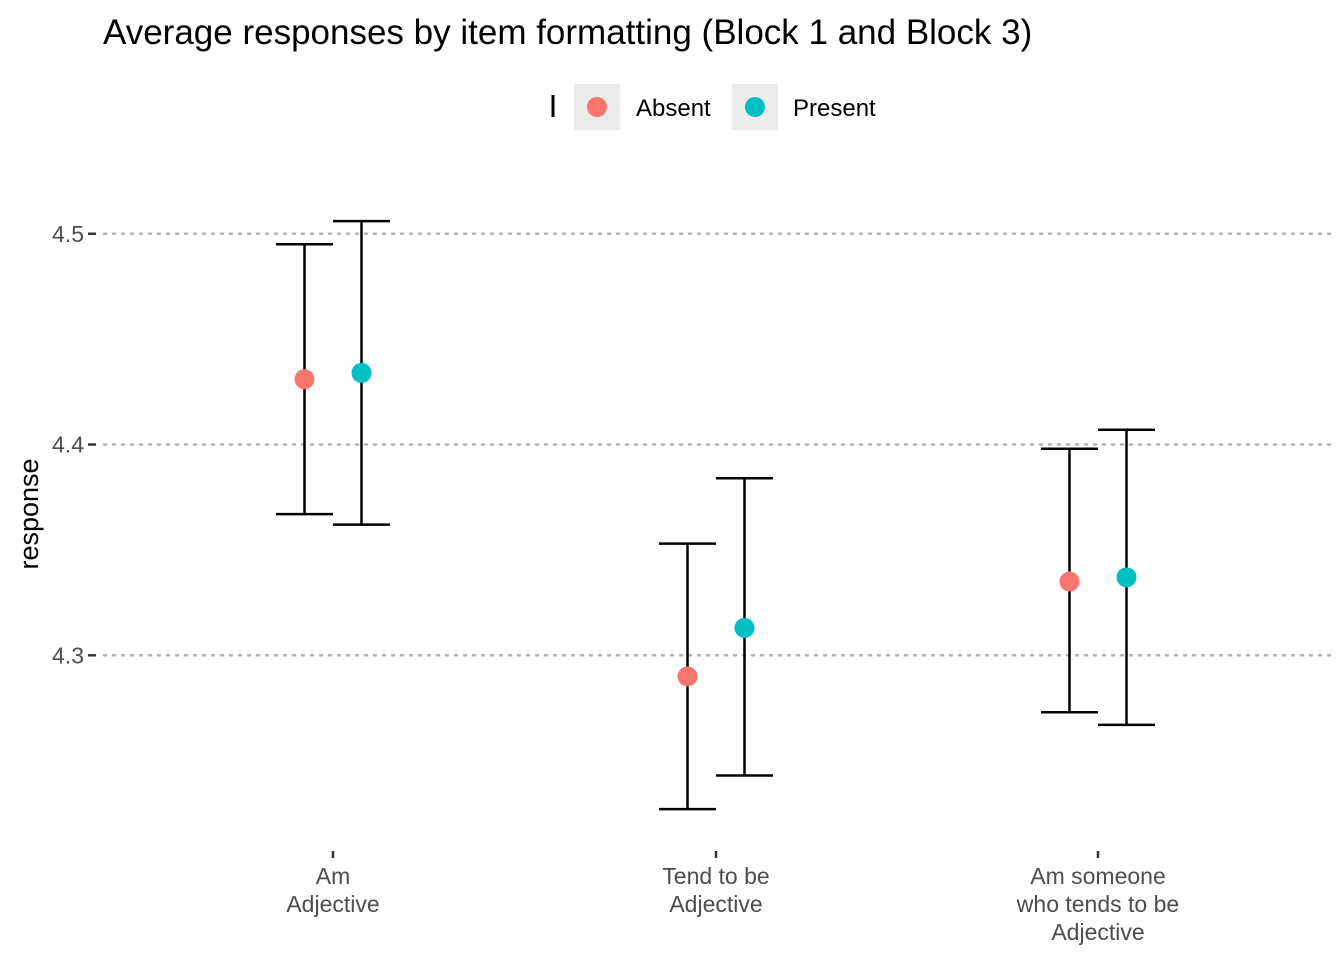  What do you see at coordinates (597, 107) in the screenshot?
I see `legend-dot-absent` at bounding box center [597, 107].